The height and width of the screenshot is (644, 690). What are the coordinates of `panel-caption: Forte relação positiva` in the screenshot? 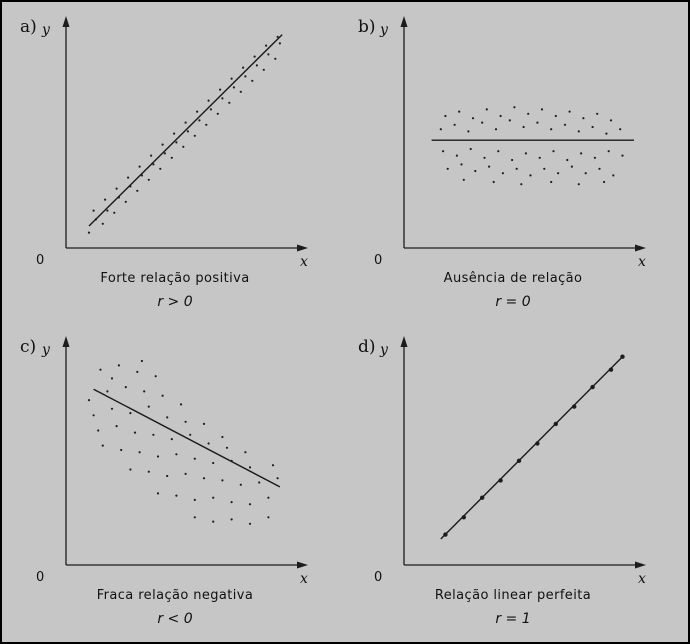 It's located at (174, 278).